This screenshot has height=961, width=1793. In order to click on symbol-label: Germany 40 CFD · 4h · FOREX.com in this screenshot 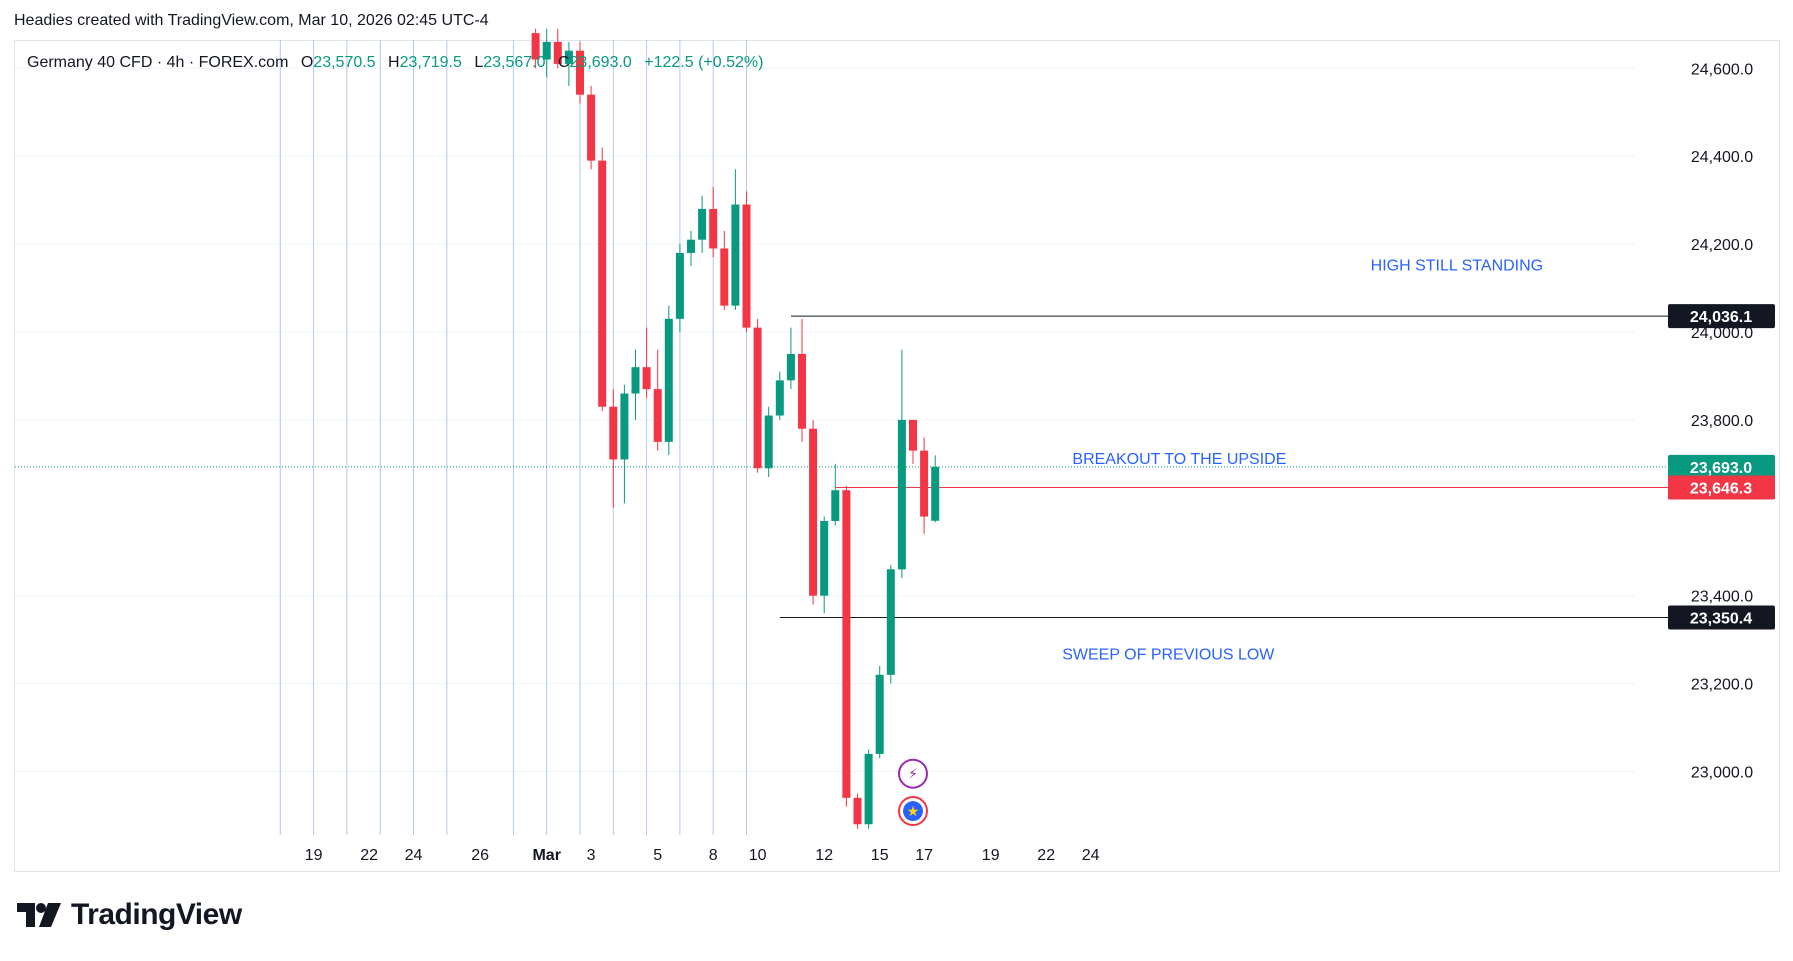, I will do `click(158, 62)`.